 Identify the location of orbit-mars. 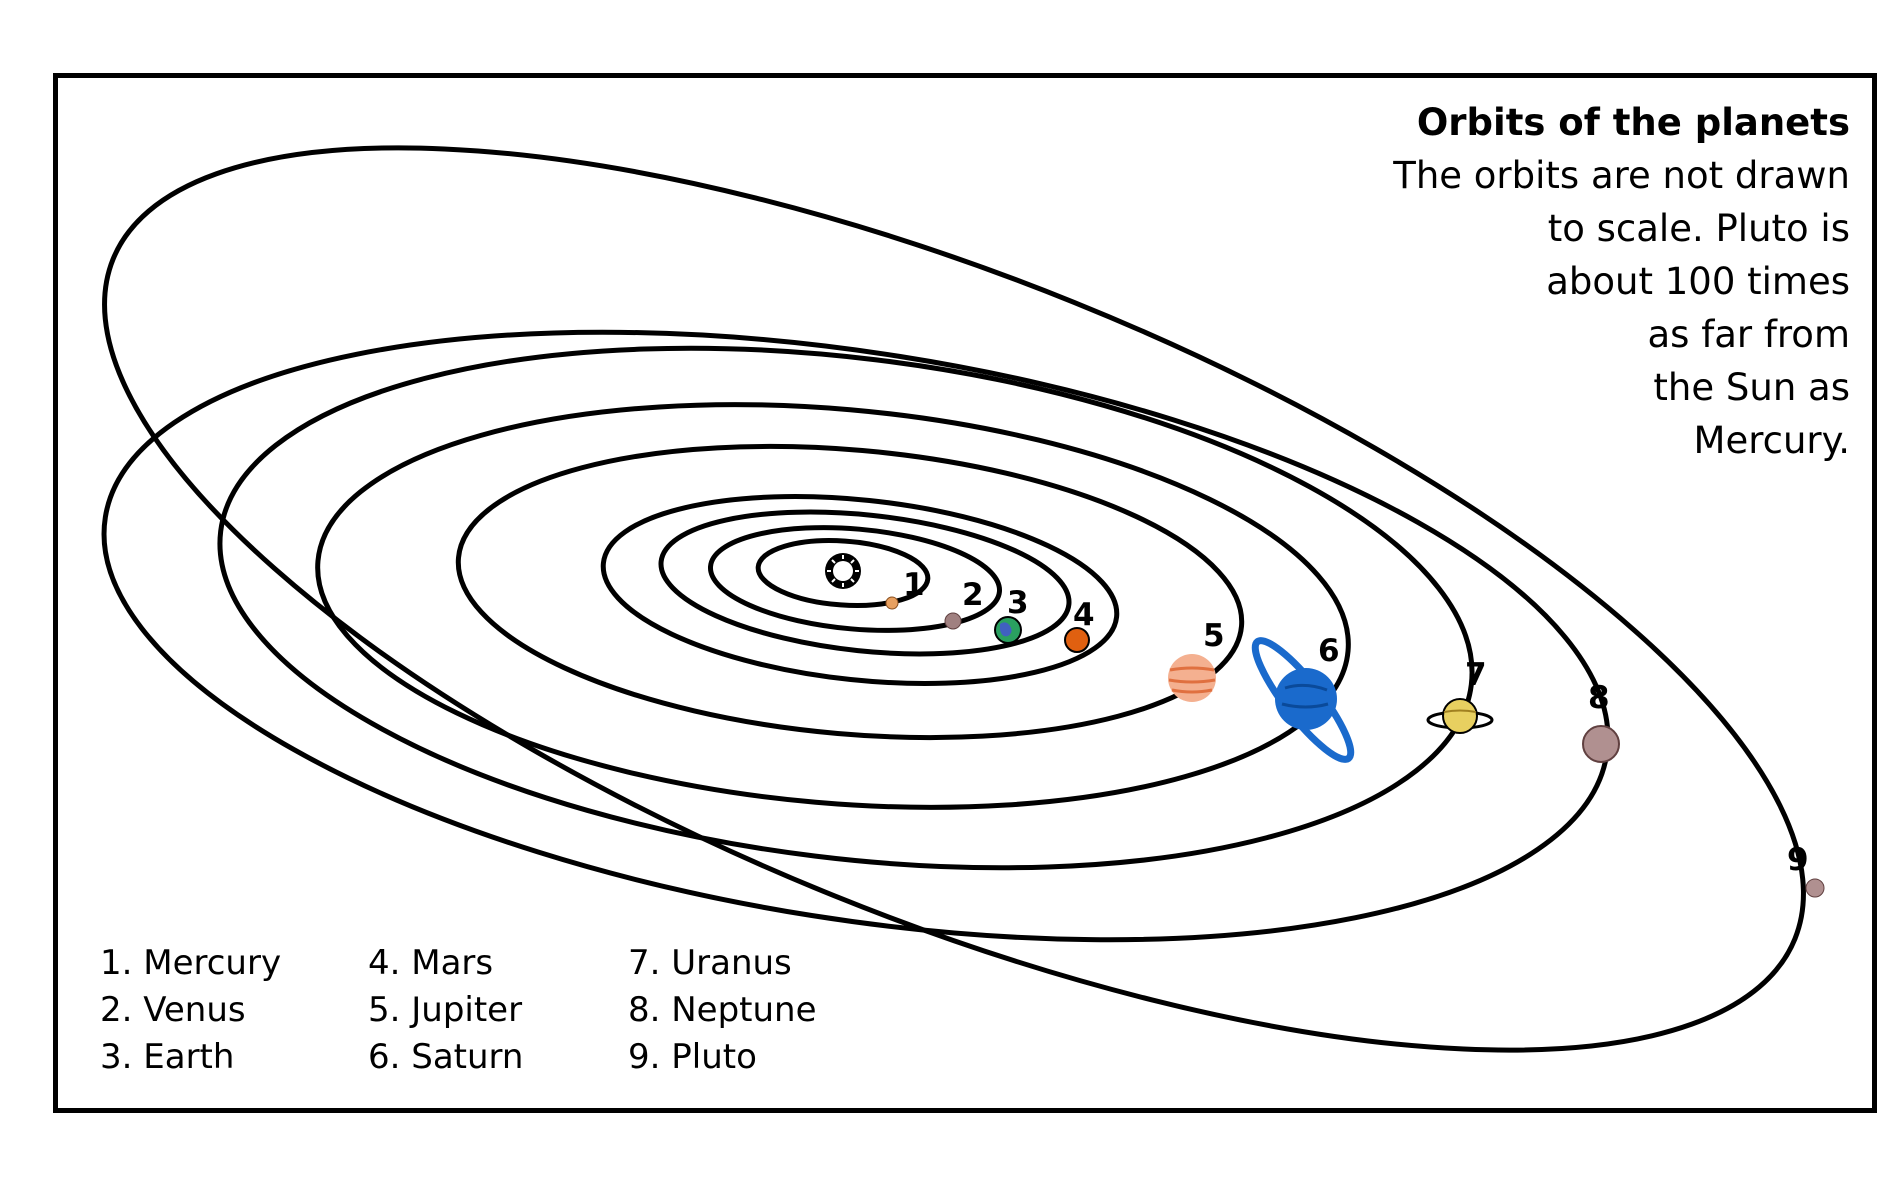
(860, 590).